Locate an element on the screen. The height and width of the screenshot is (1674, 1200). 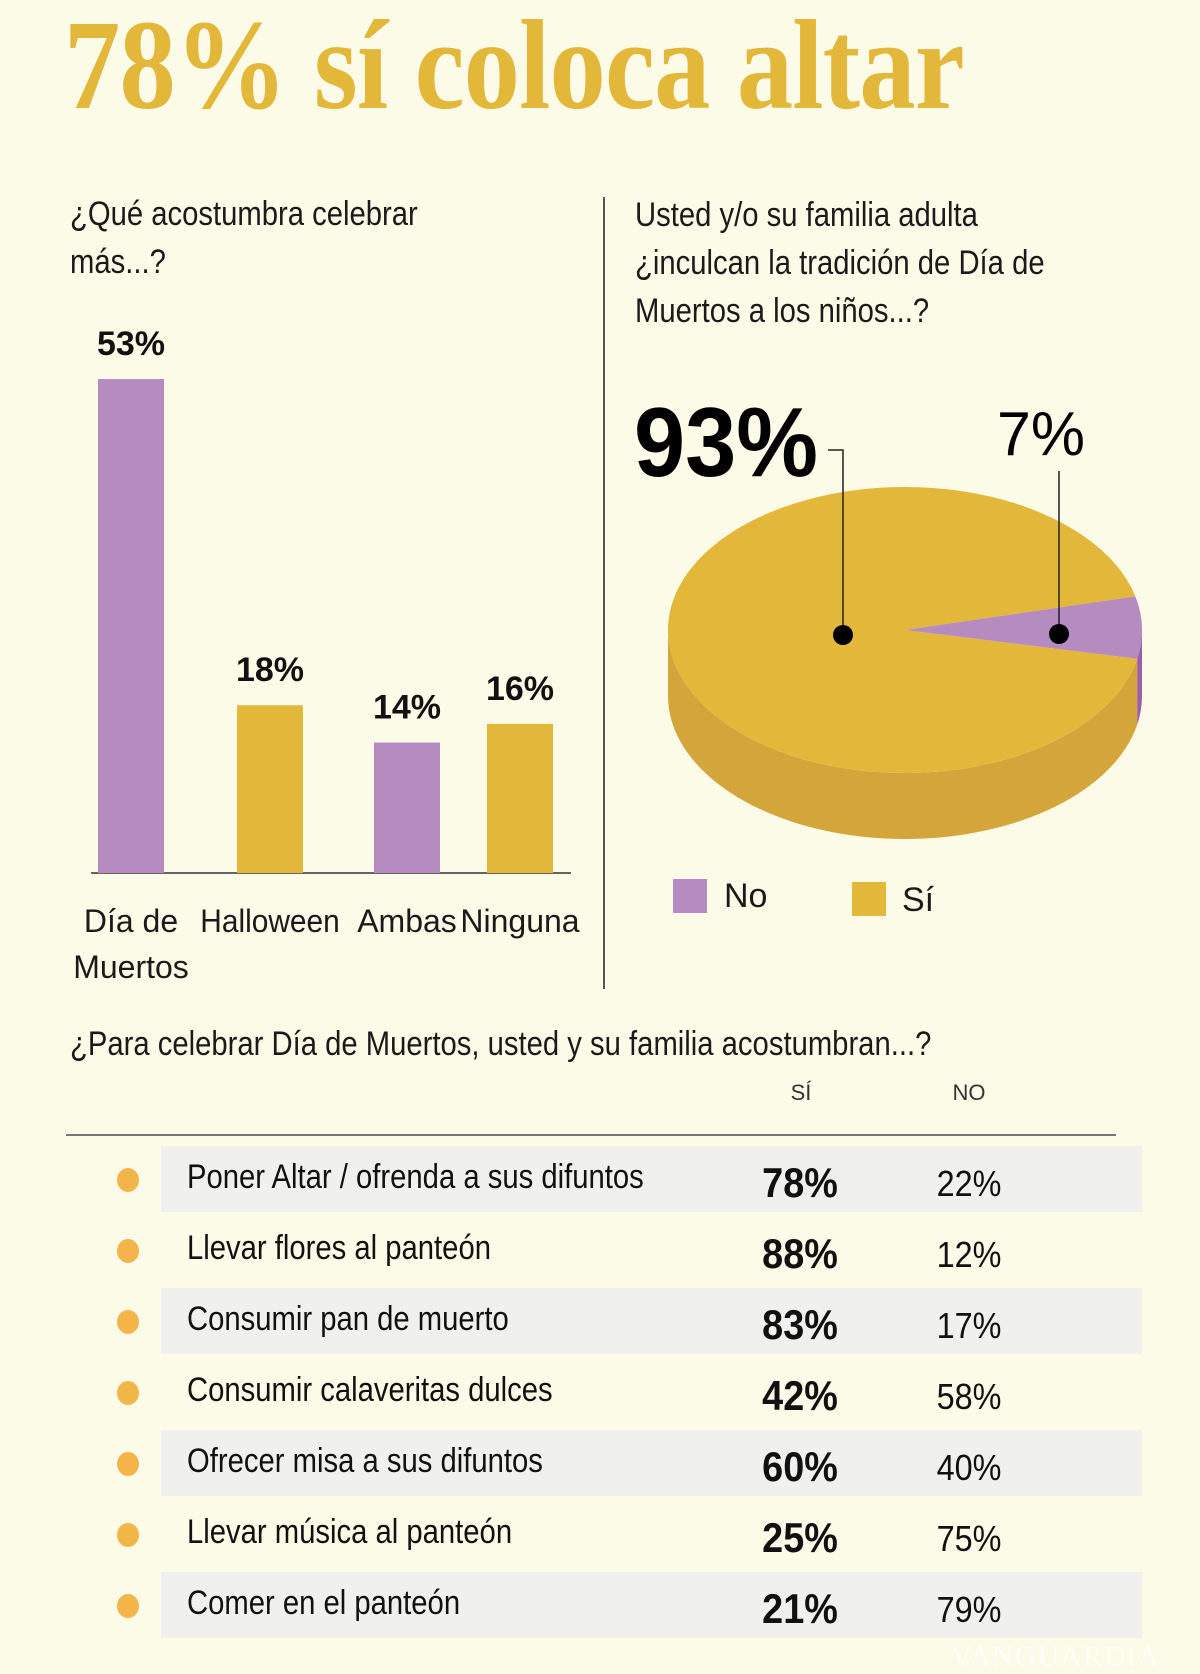
row-value-no: 17% is located at coordinates (969, 1325).